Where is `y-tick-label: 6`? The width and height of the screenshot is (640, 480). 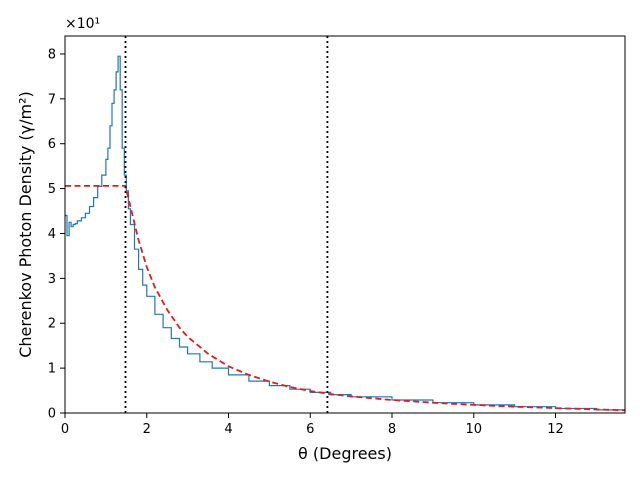
y-tick-label: 6 is located at coordinates (52, 144).